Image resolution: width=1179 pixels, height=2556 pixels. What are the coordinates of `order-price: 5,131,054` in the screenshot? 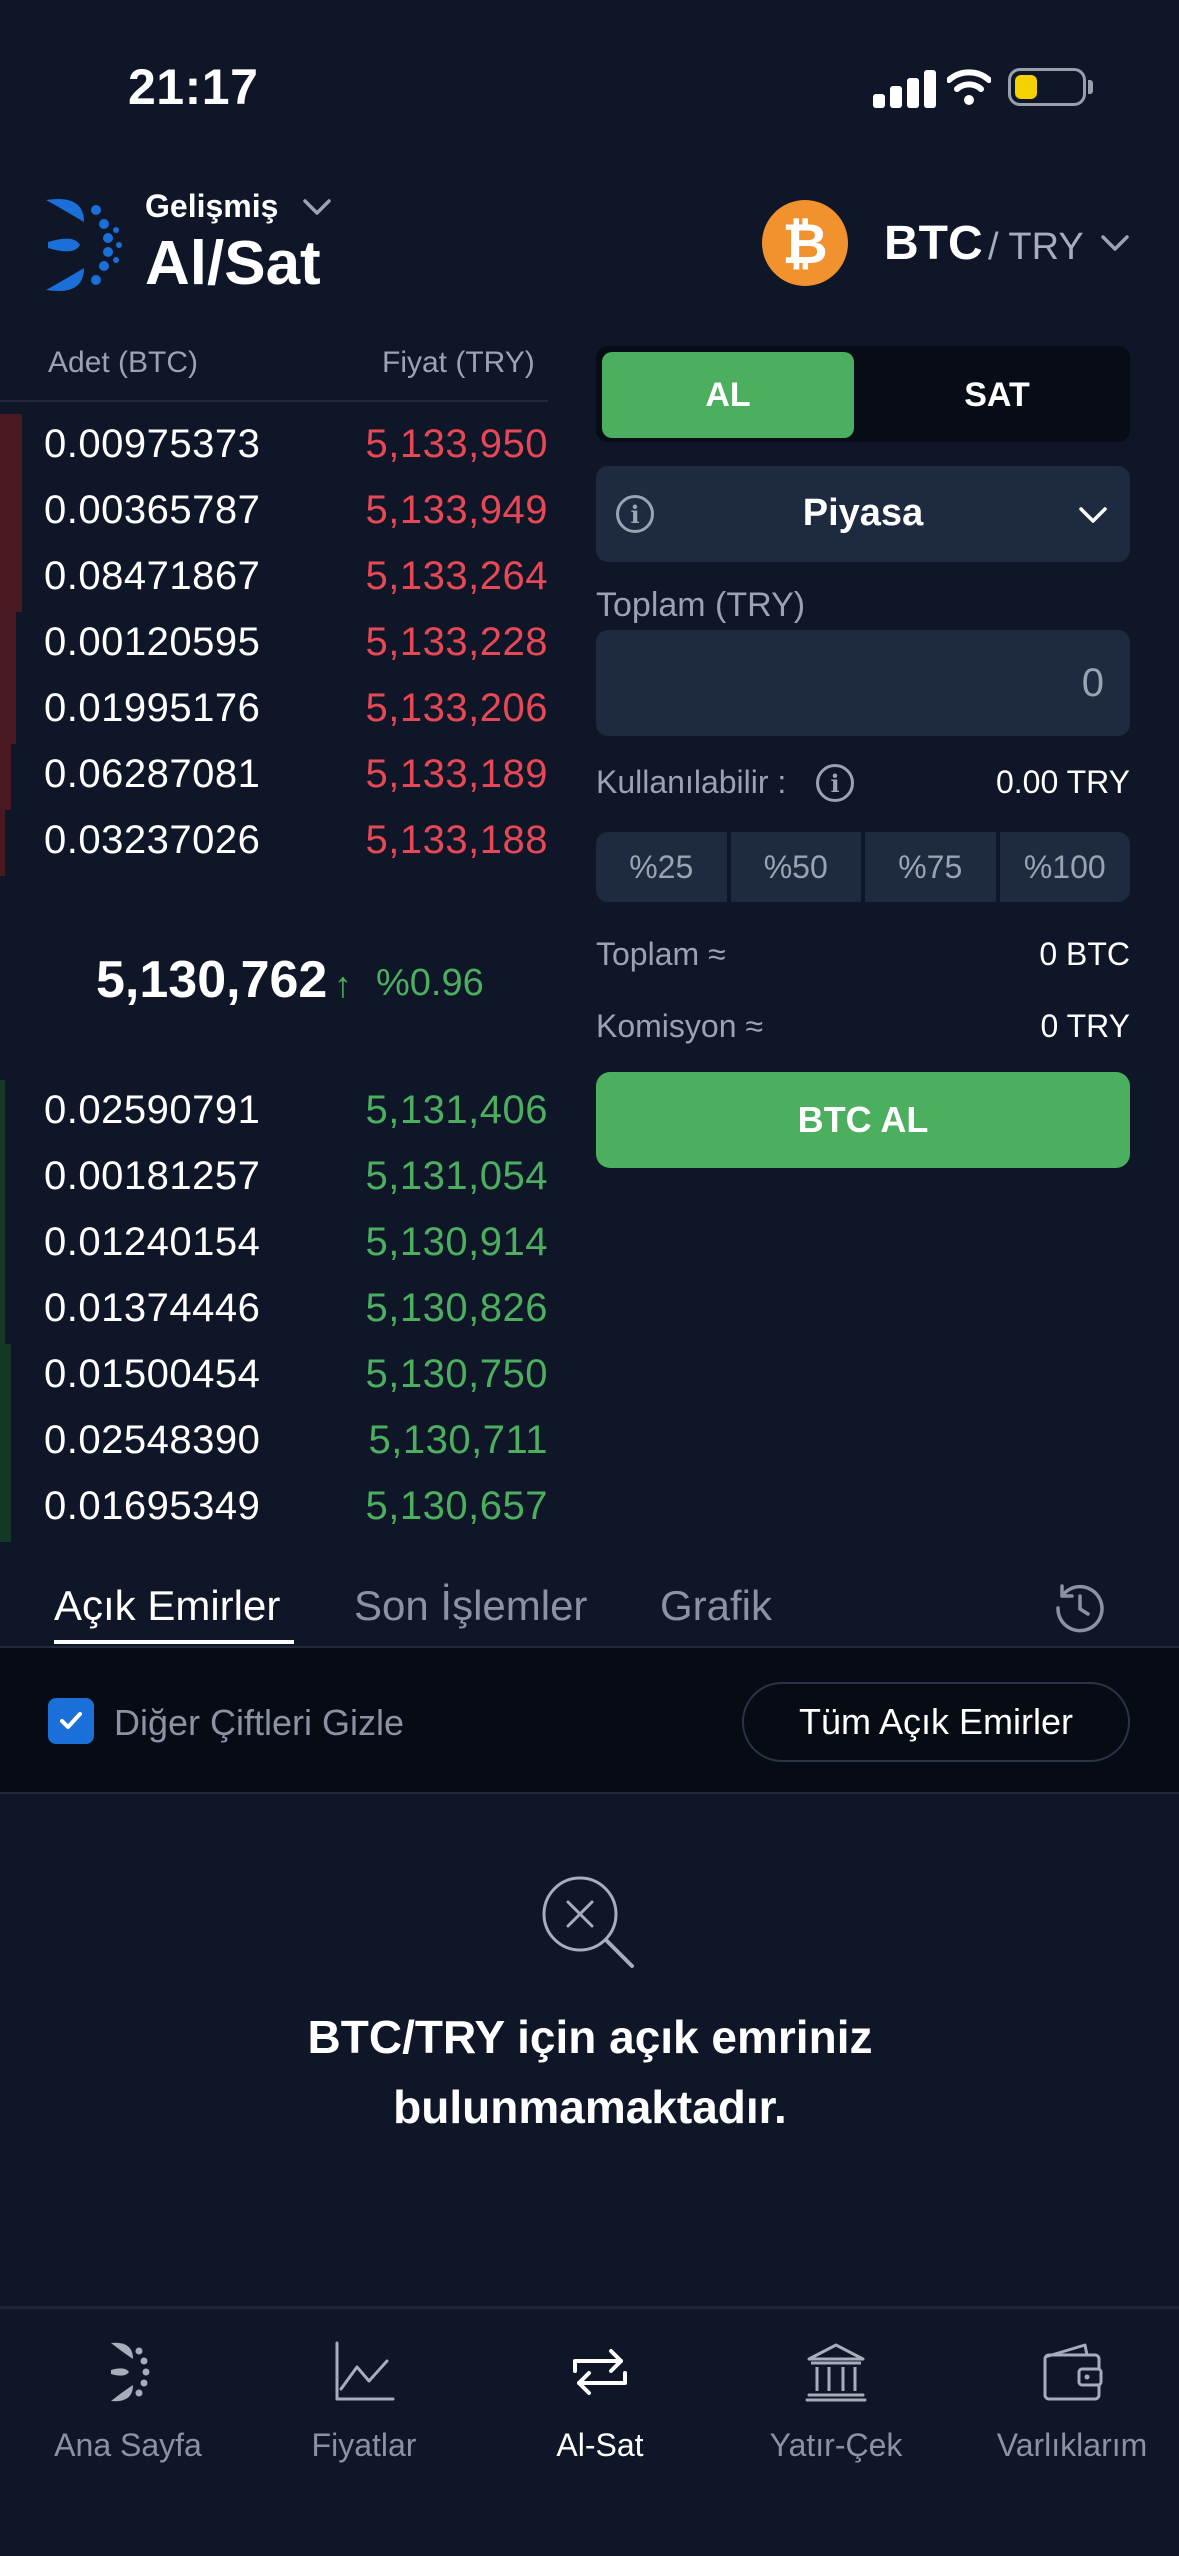 It's located at (456, 1176).